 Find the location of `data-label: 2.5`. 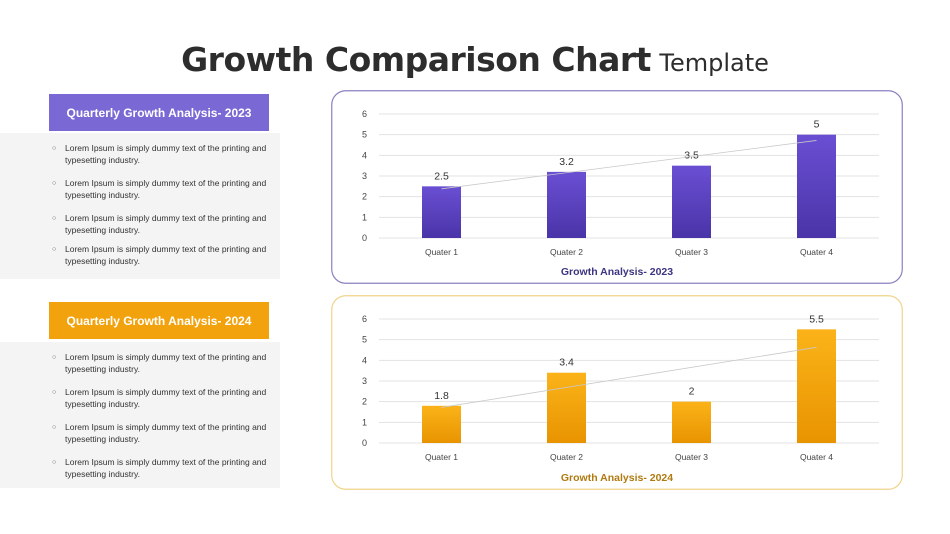

data-label: 2.5 is located at coordinates (441, 176).